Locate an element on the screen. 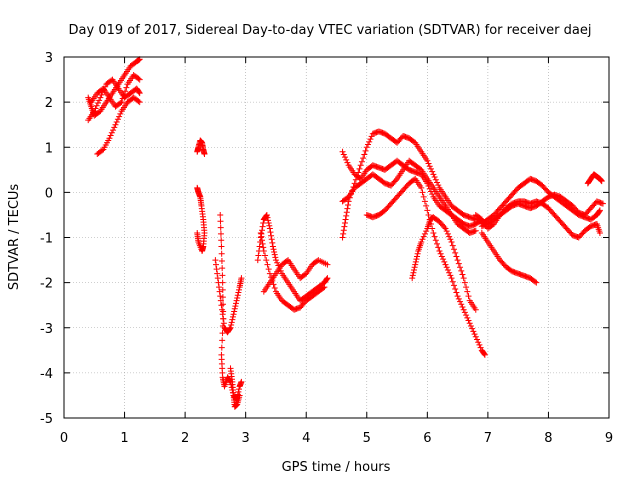 The width and height of the screenshot is (640, 480). series-track-u is located at coordinates (539, 211).